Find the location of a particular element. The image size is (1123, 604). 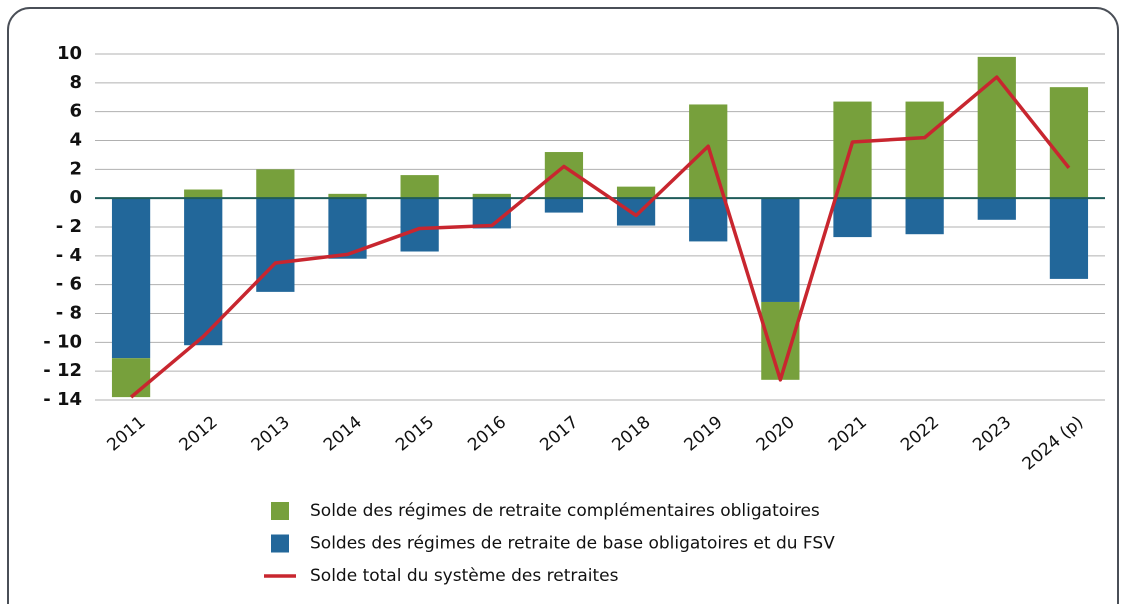

y-tick-label: 10 is located at coordinates (69, 53).